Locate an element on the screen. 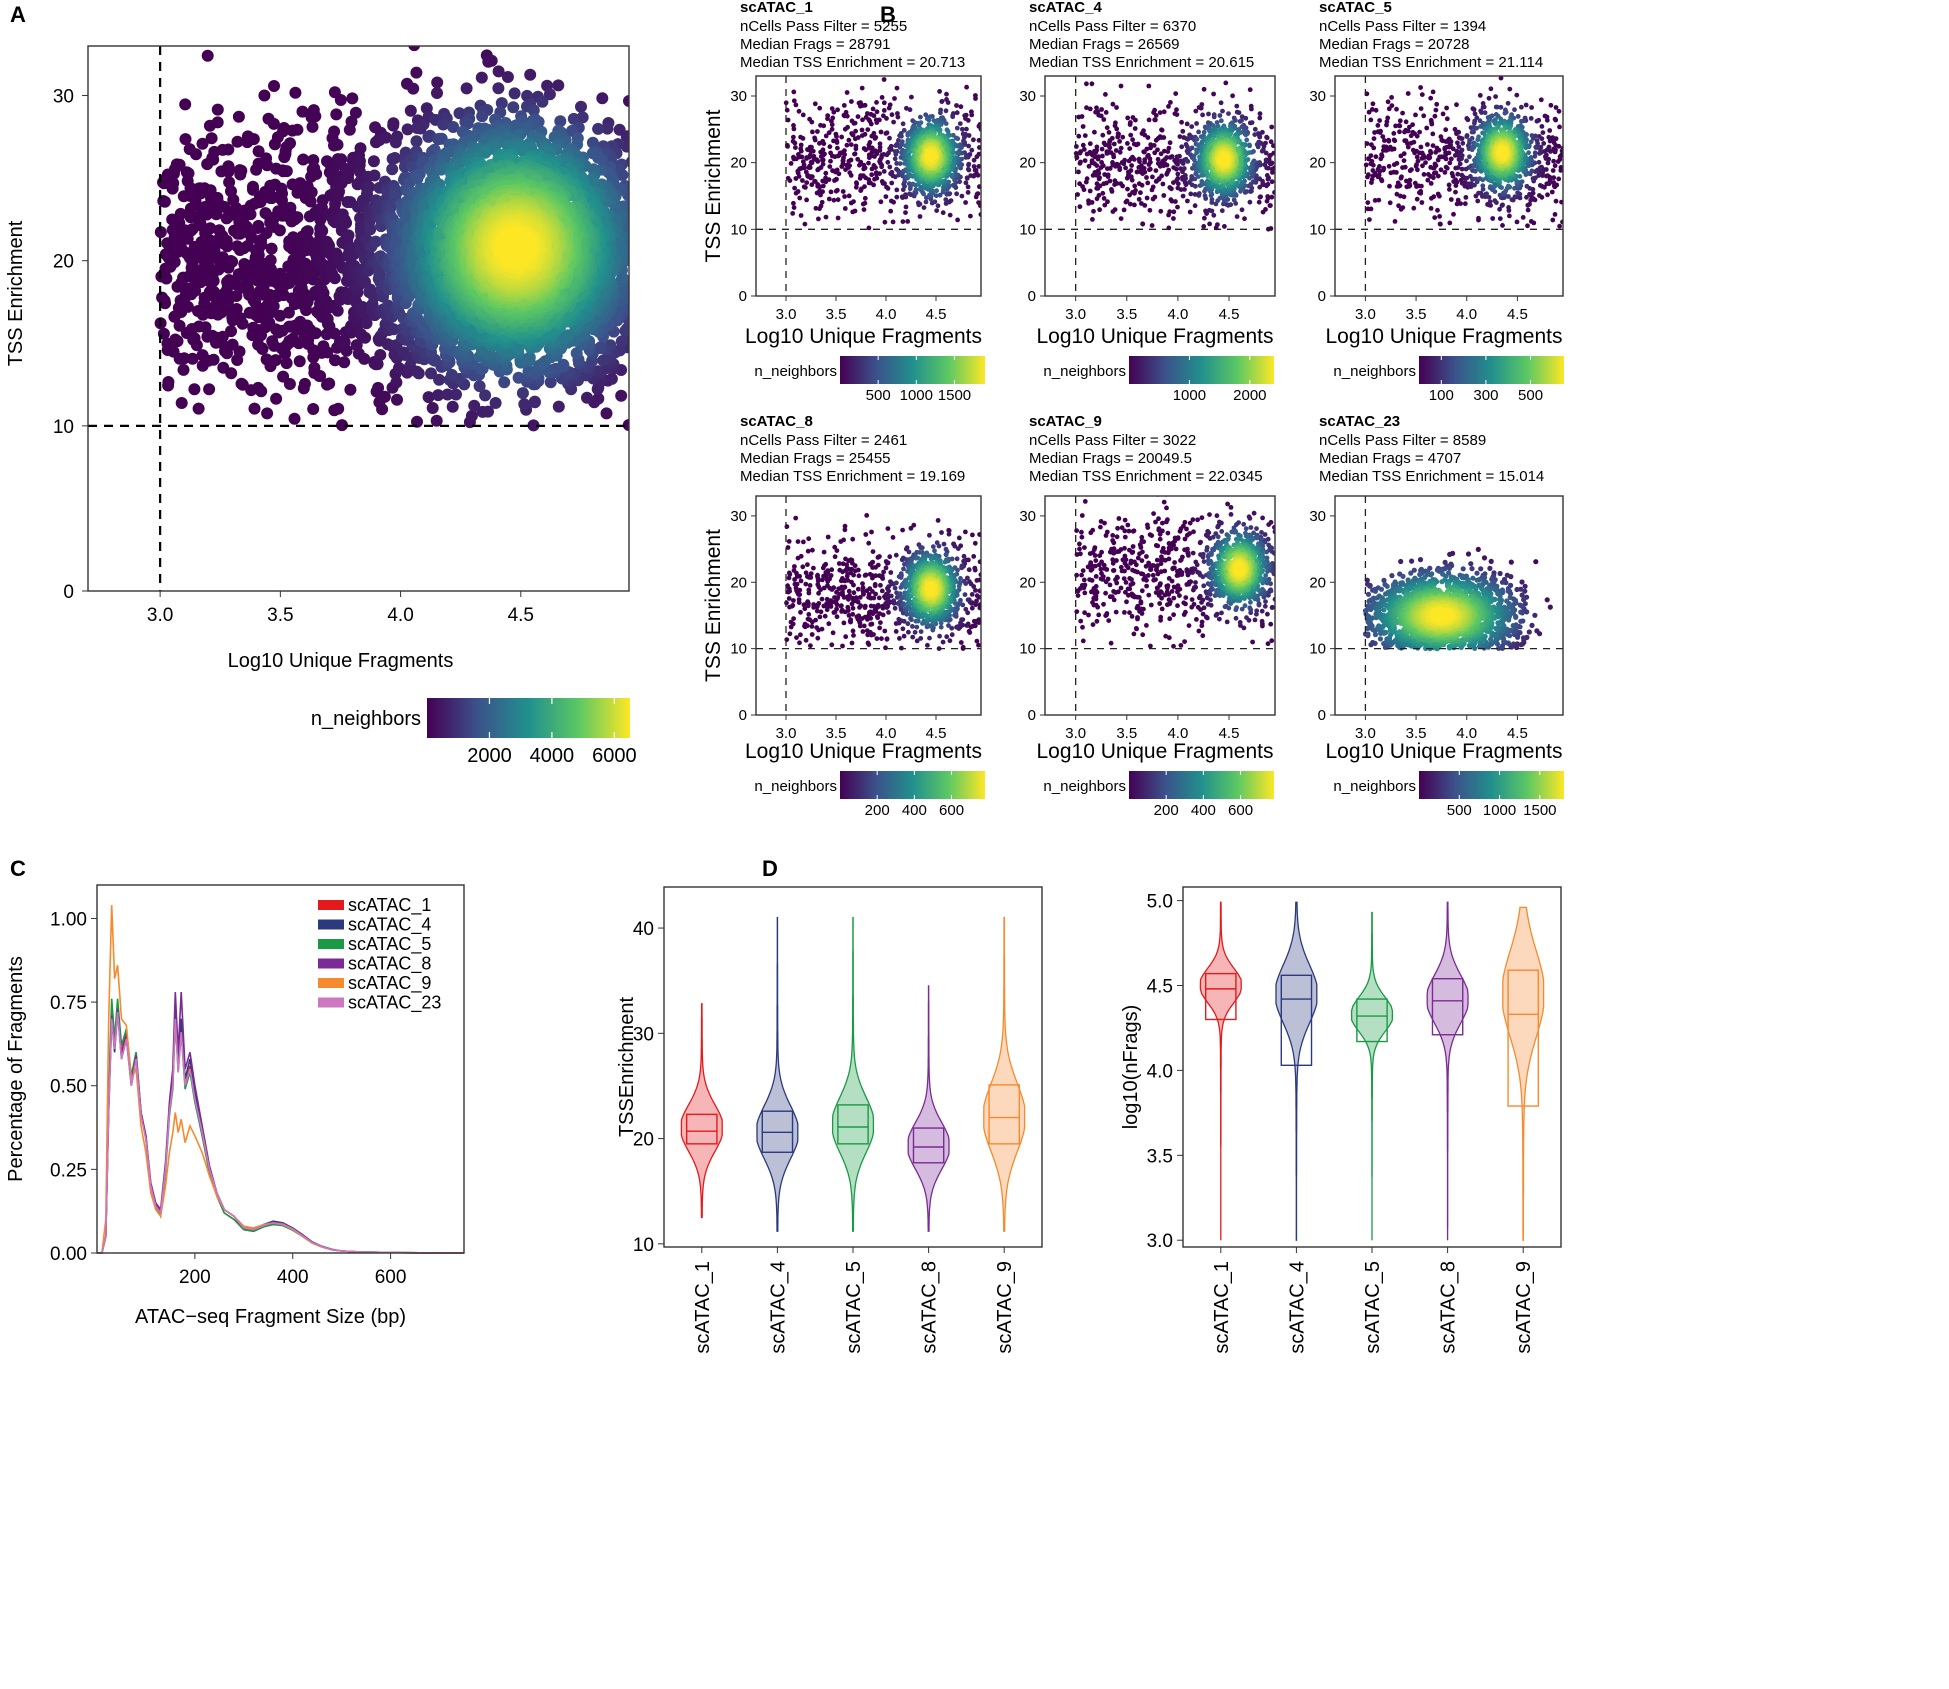 Image resolution: width=1949 pixels, height=1689 pixels. y-tick-label: 0 is located at coordinates (68, 592).